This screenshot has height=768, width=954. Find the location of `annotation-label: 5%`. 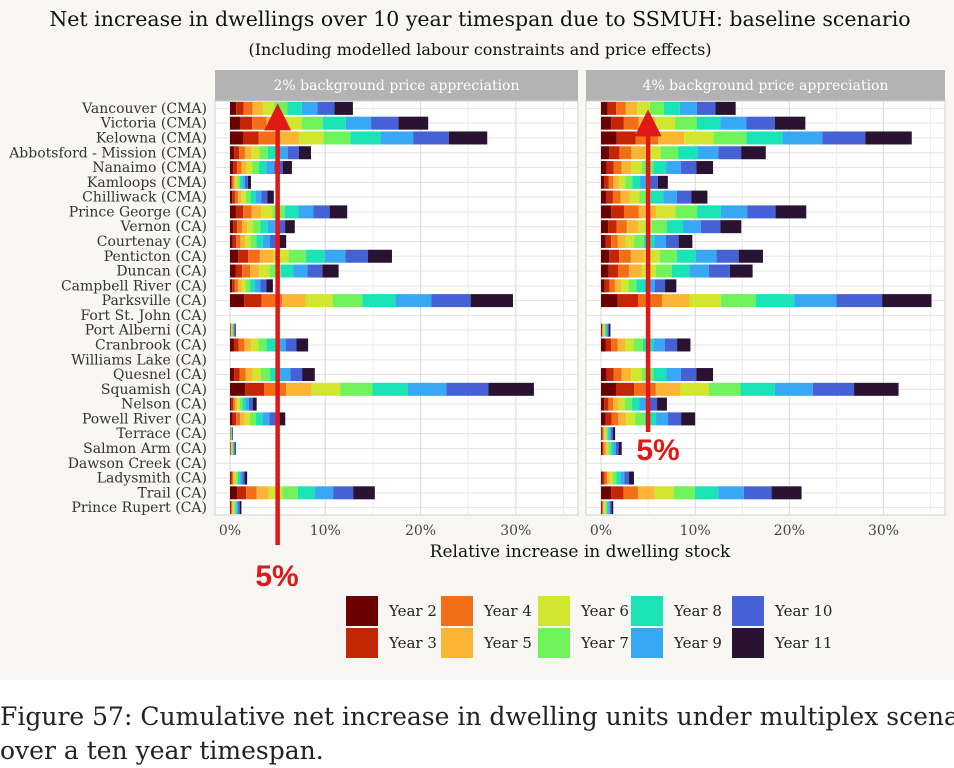

annotation-label: 5% is located at coordinates (276, 576).